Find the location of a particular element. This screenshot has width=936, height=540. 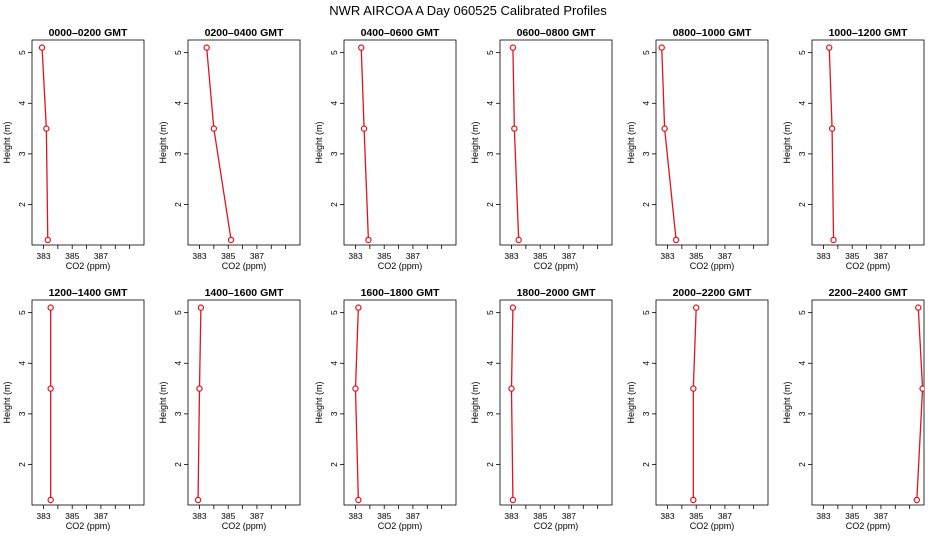

panel-title: 1200–1400 GMT is located at coordinates (88, 293).